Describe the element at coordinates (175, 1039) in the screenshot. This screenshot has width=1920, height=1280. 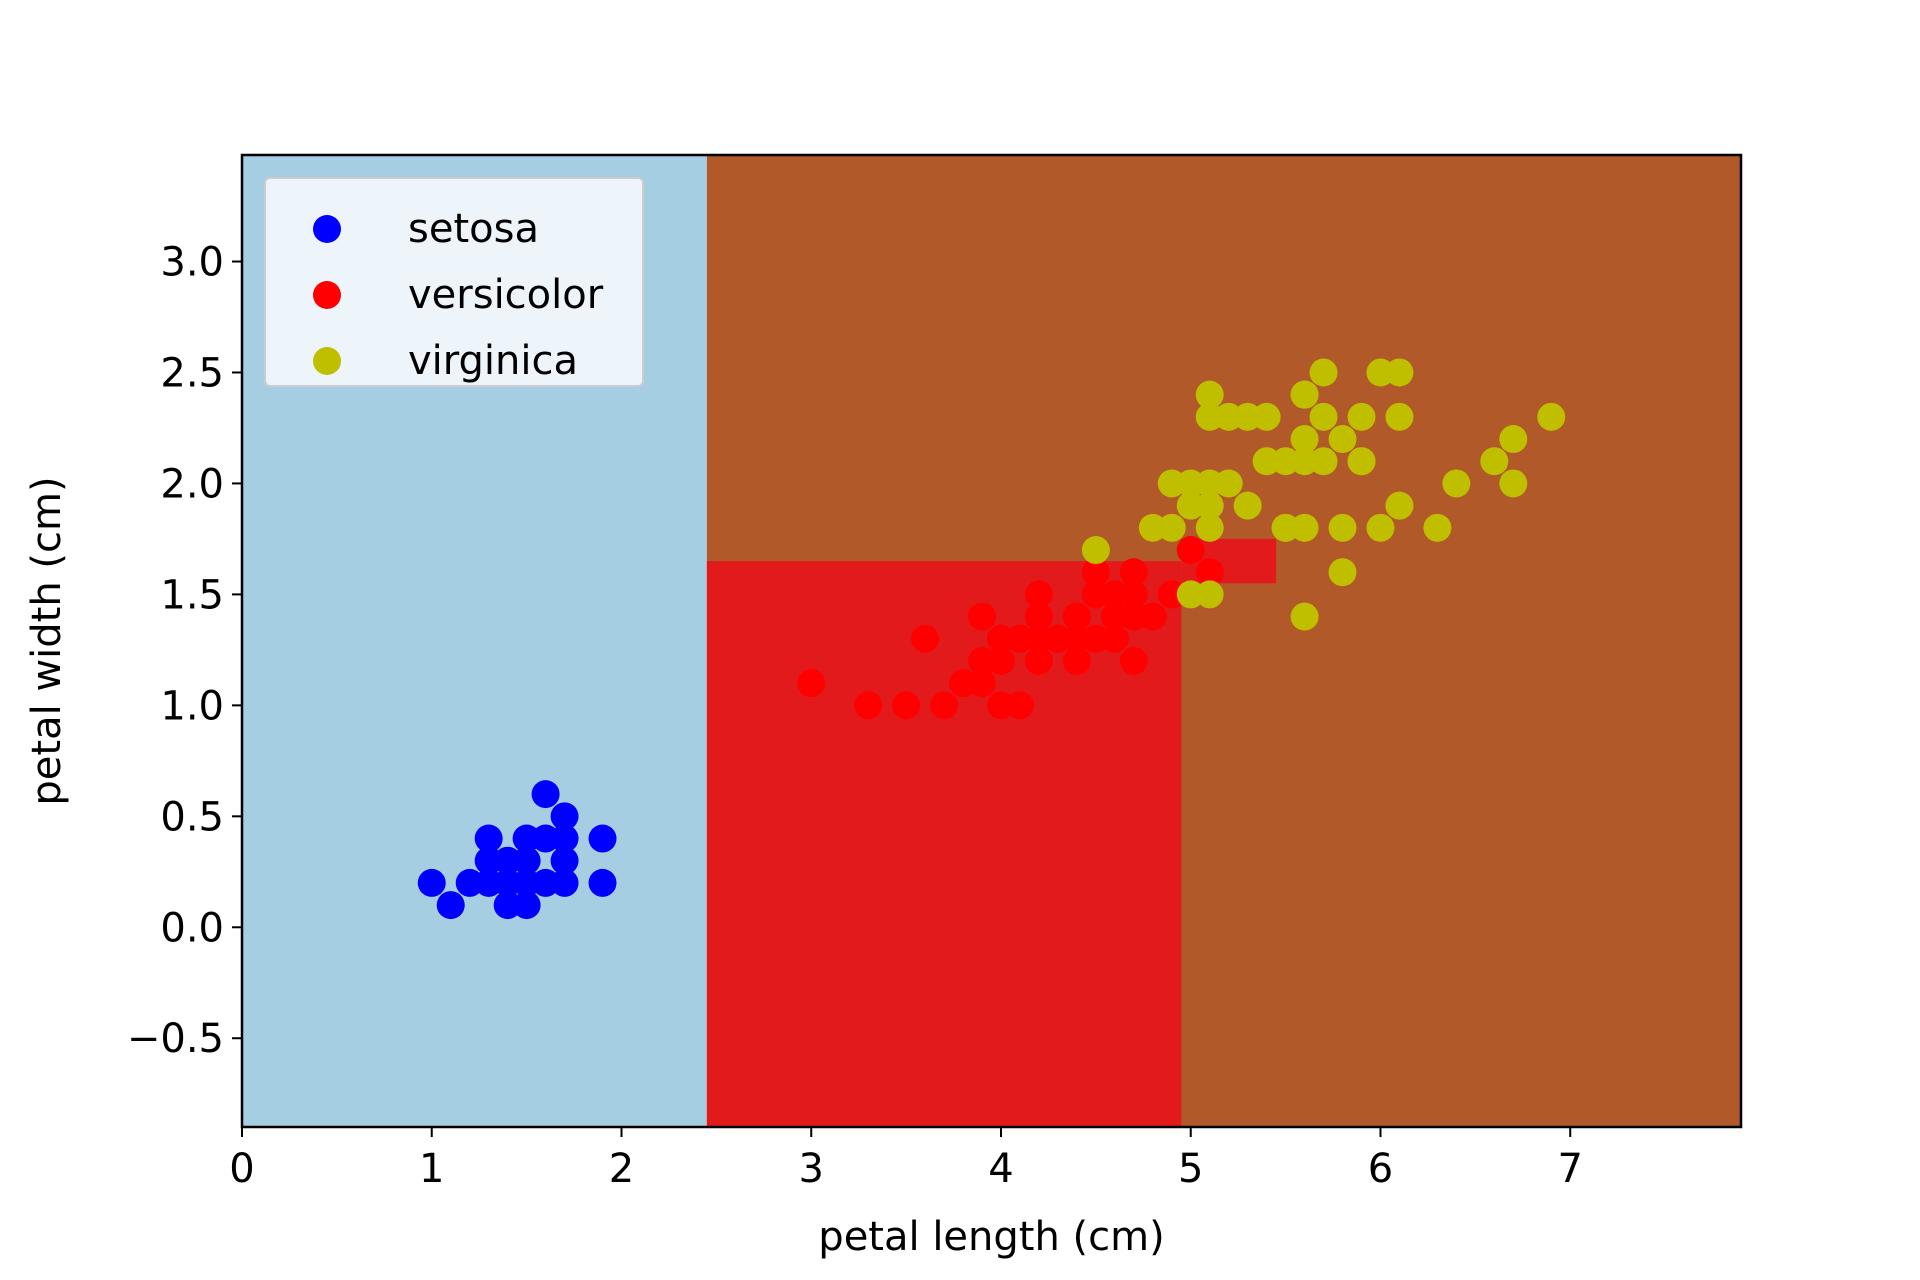
I see `y-tick-label: −0.5` at that location.